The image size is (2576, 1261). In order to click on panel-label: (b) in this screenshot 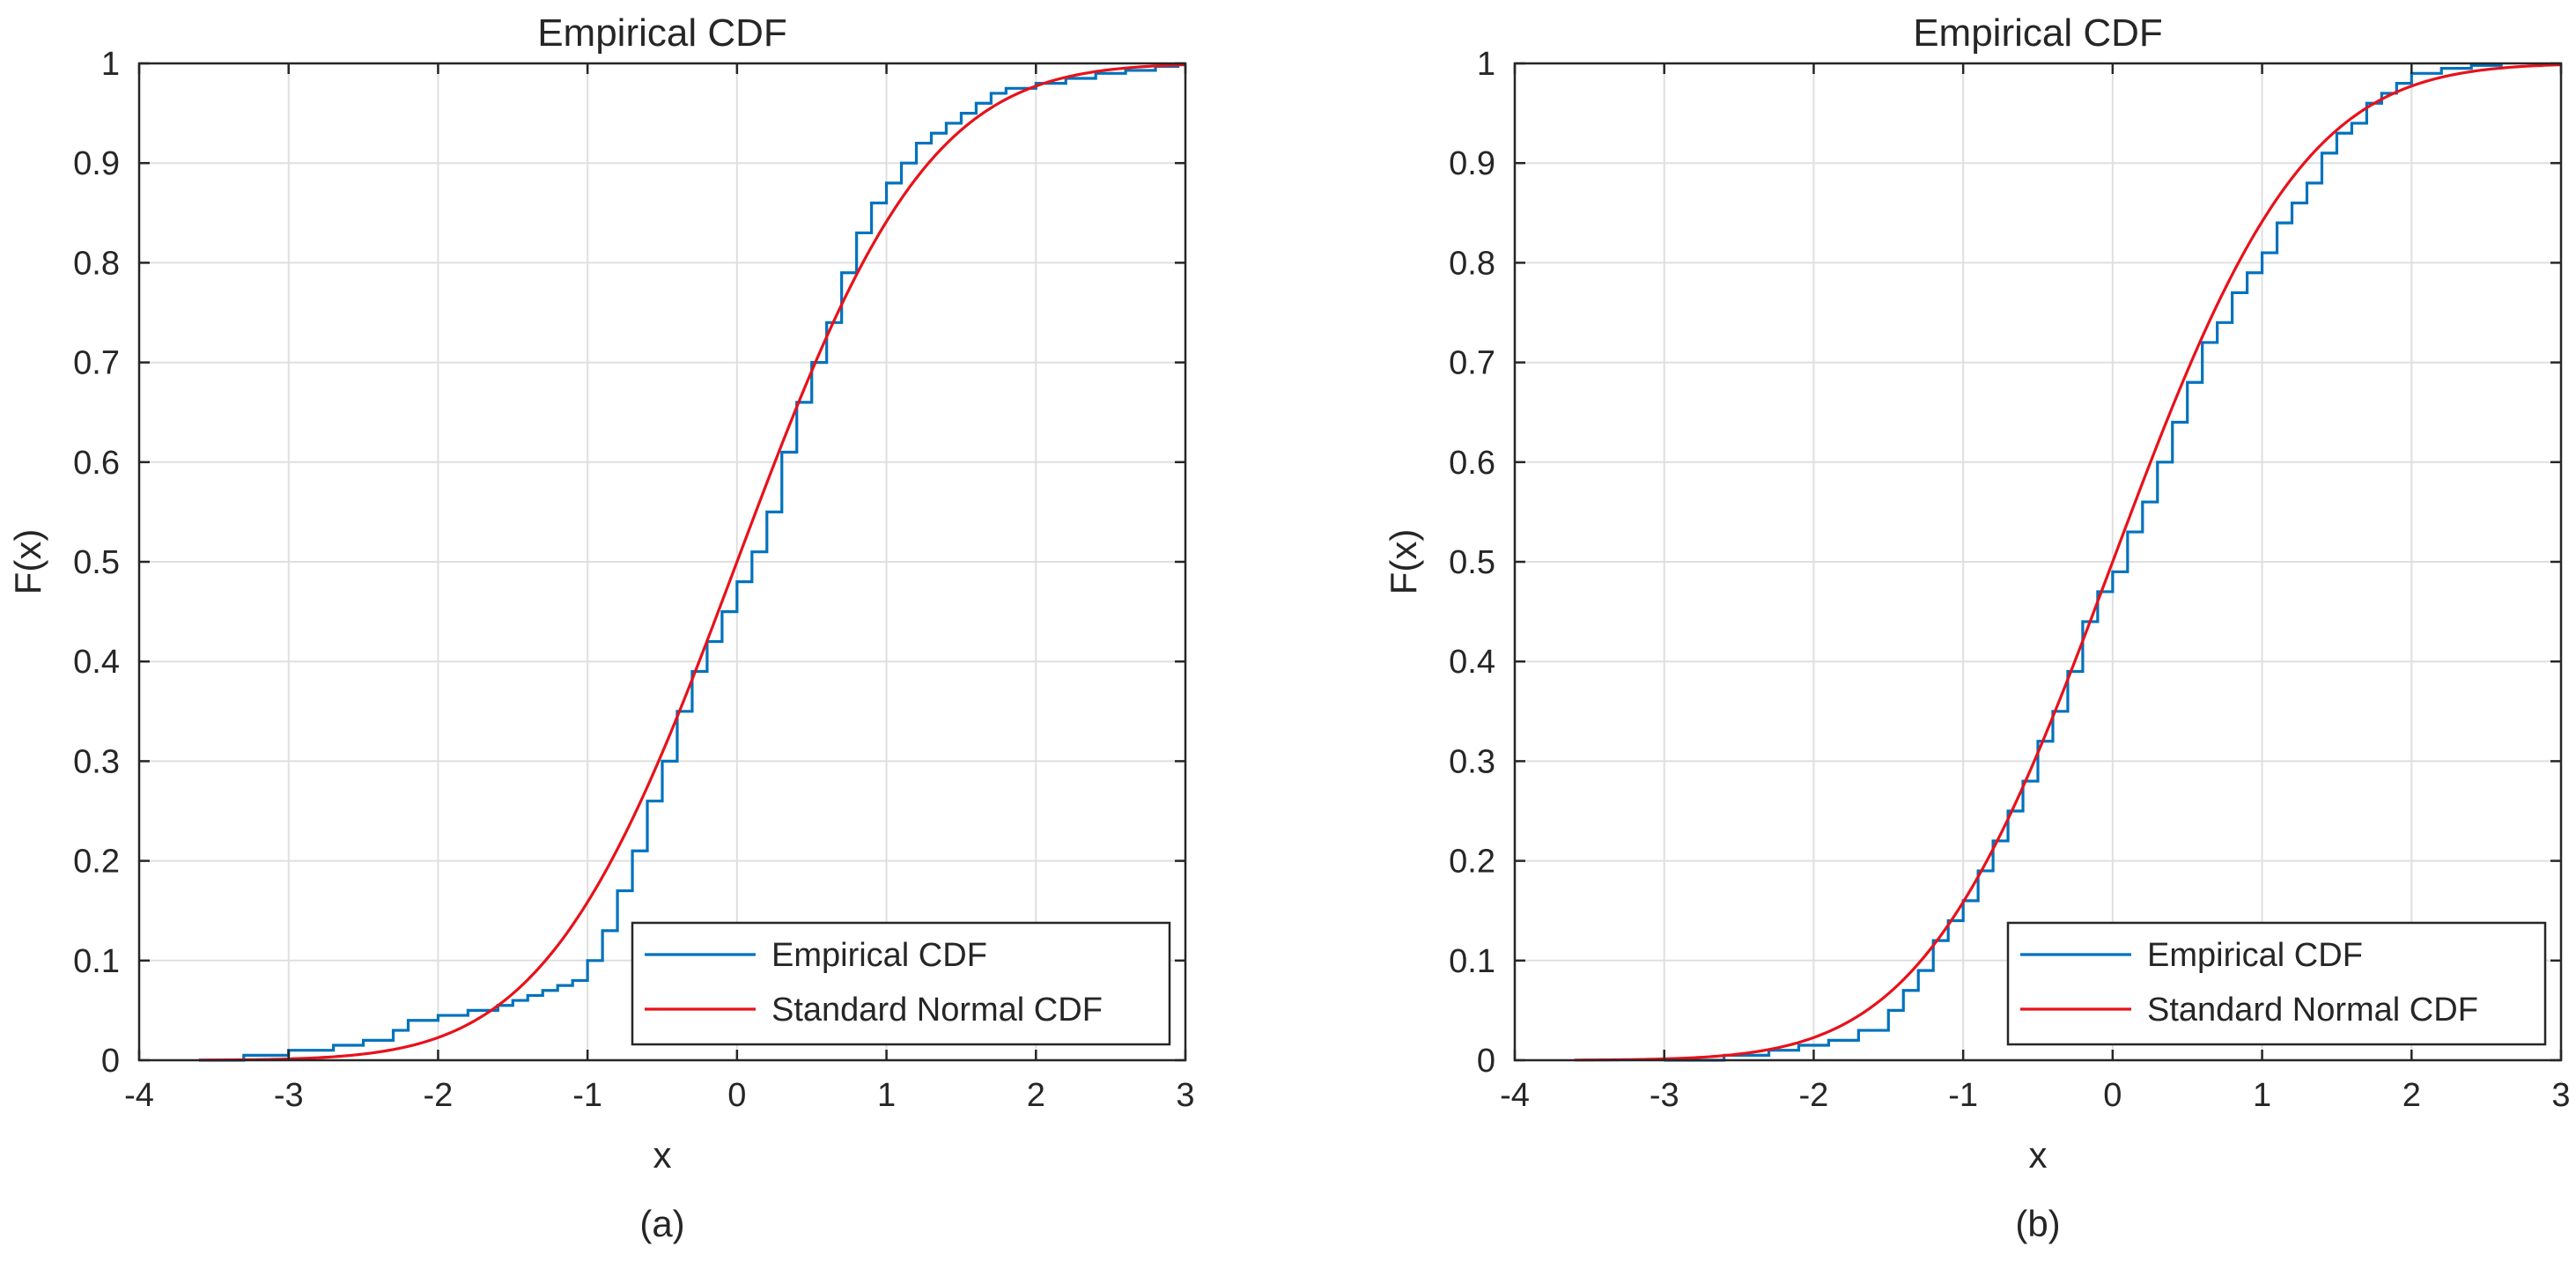, I will do `click(2037, 1223)`.